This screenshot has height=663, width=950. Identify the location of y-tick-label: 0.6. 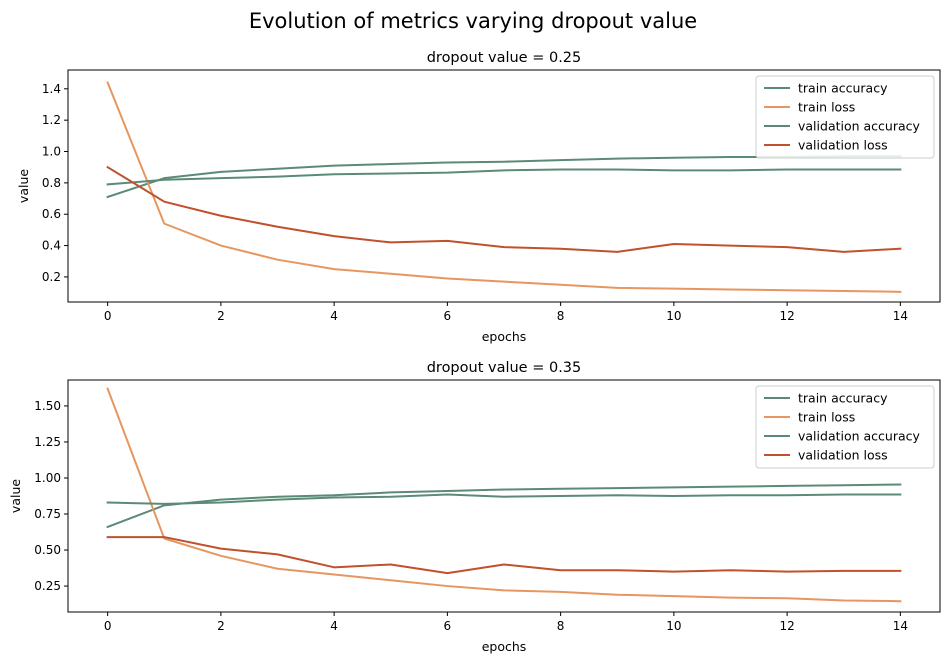
(51, 214).